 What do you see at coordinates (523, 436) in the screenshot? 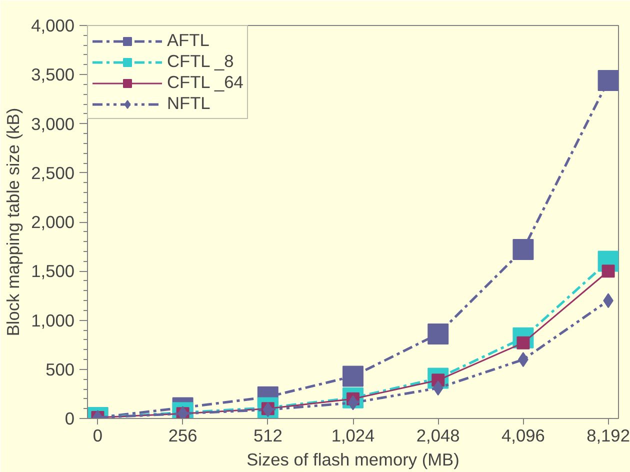
I see `x-tick-label: 4,096` at bounding box center [523, 436].